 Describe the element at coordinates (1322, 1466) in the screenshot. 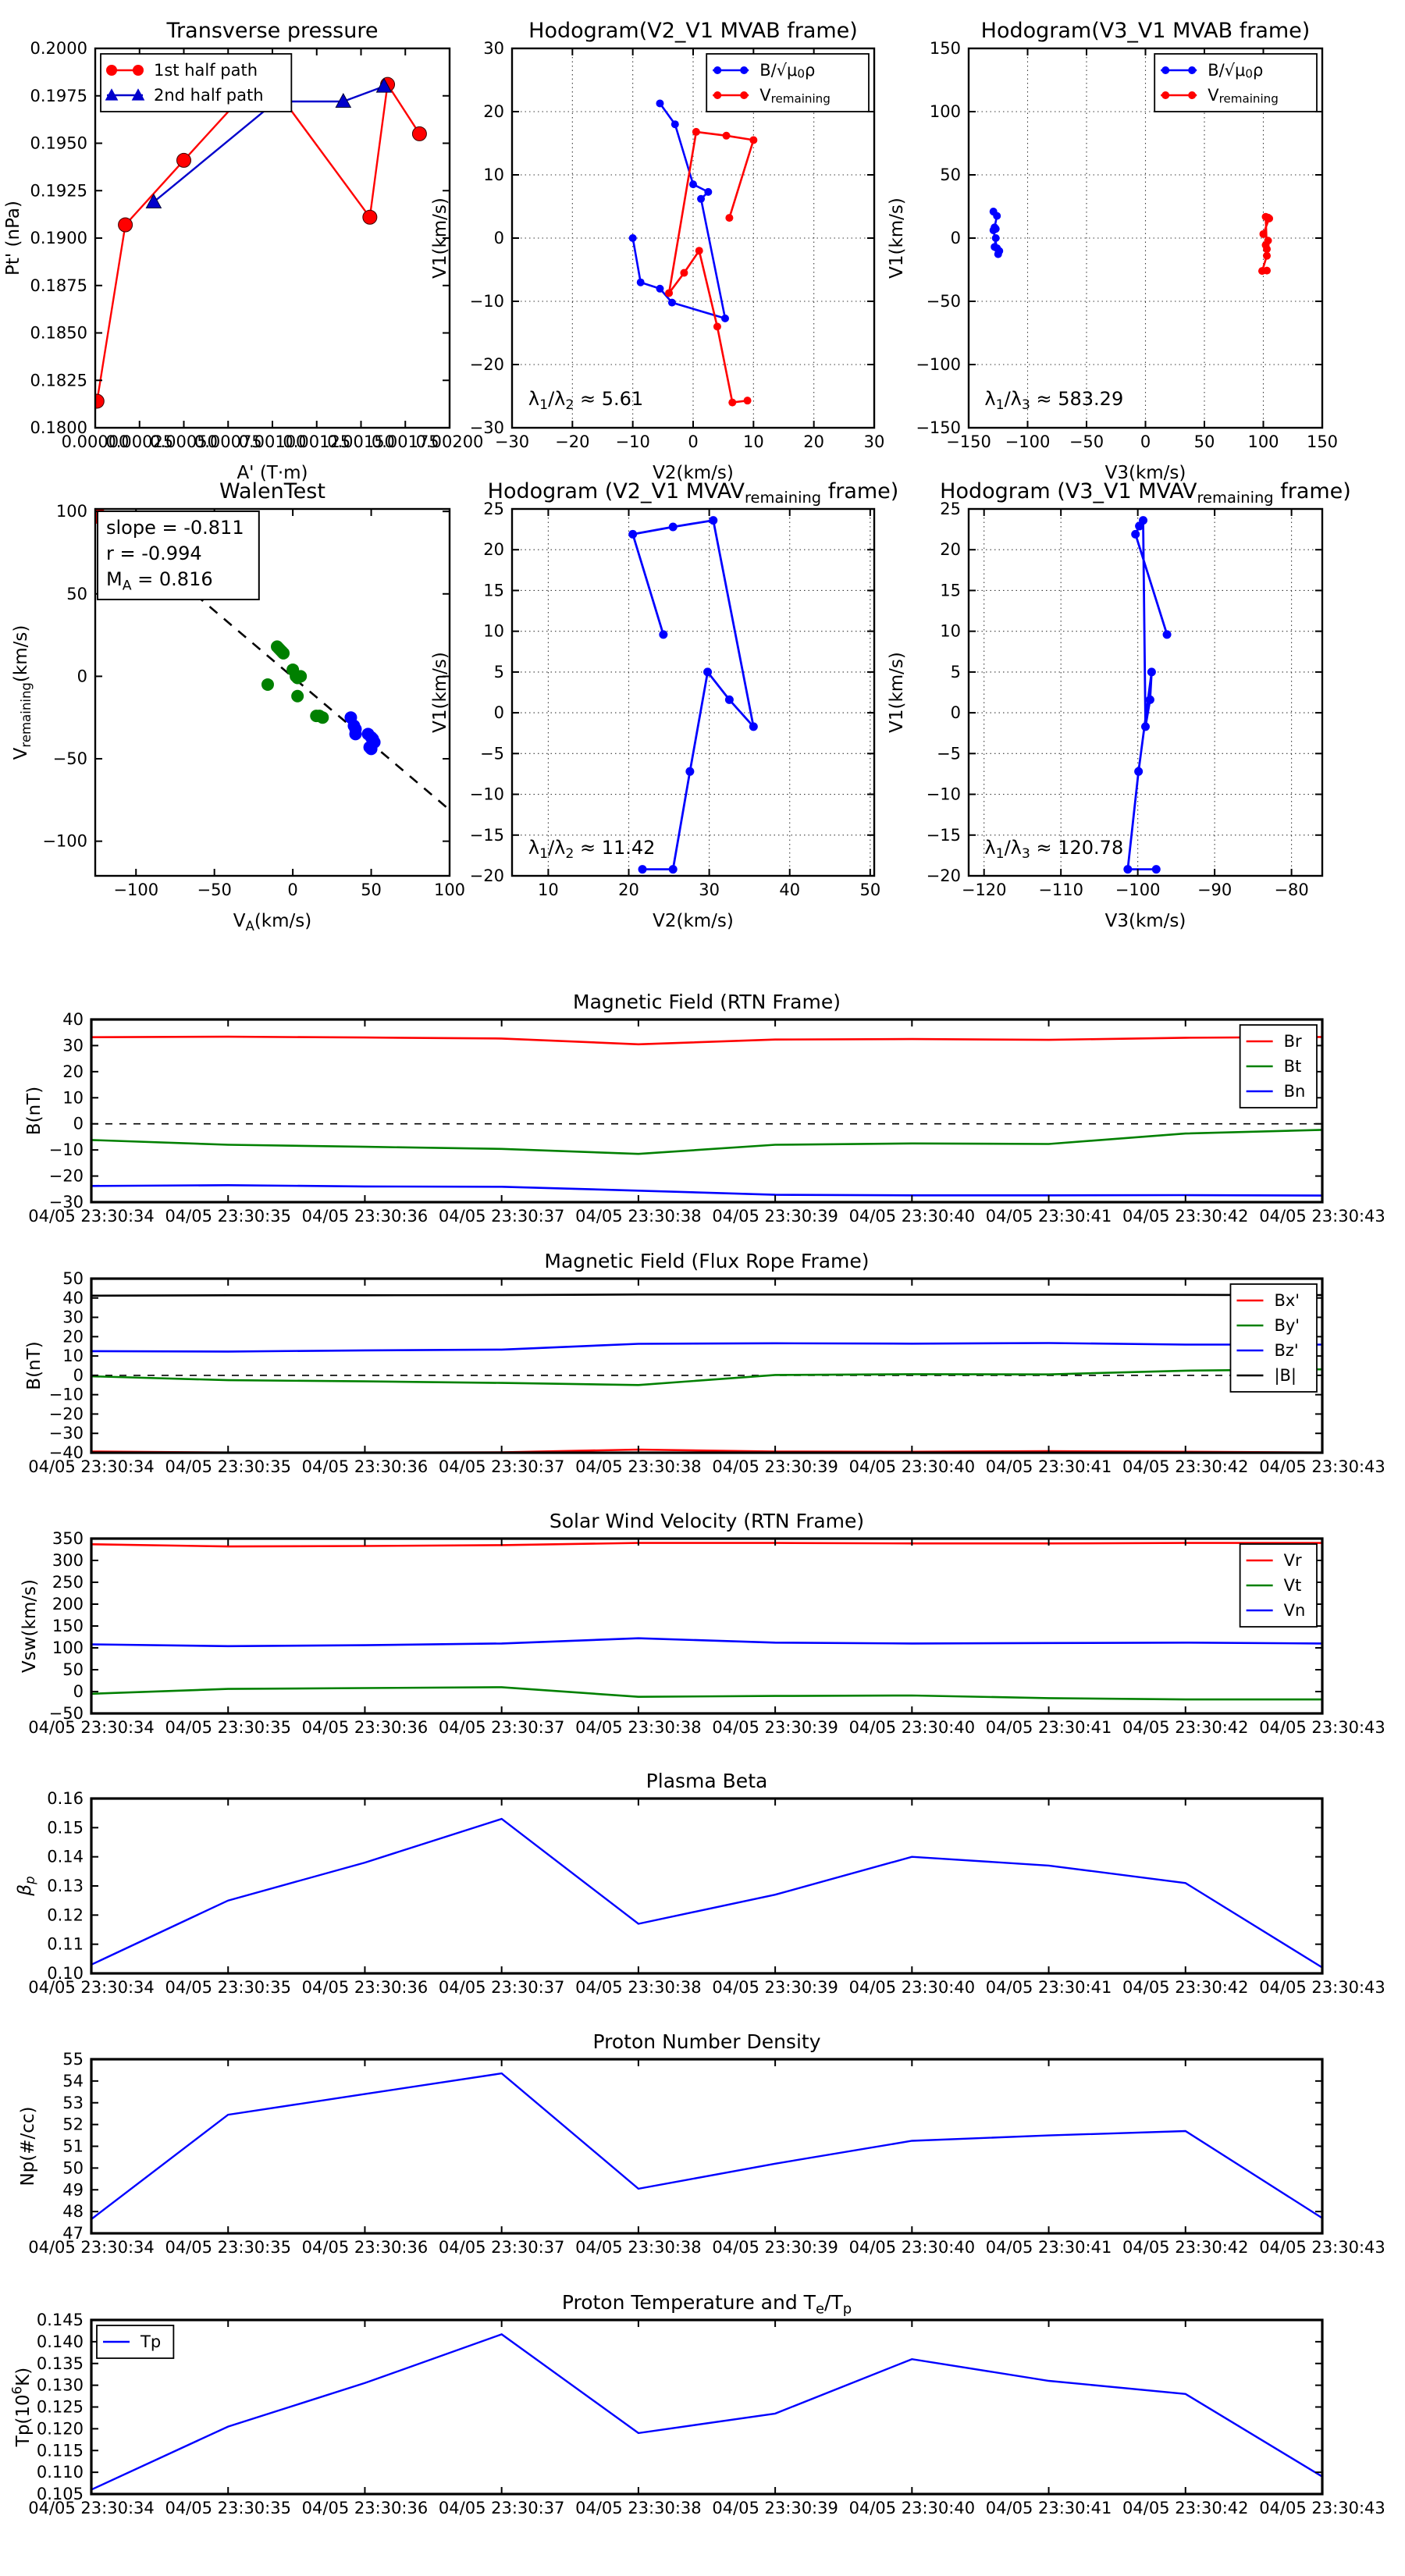

I see `x-tick-label: 04/05 23:30:43` at that location.